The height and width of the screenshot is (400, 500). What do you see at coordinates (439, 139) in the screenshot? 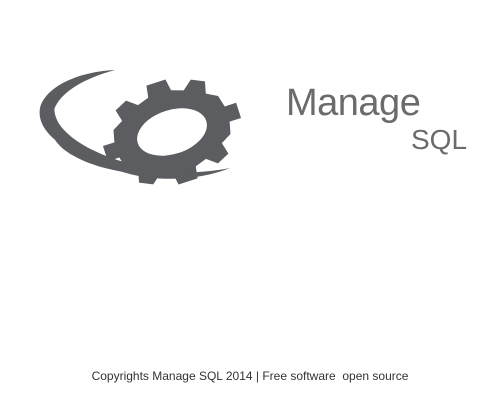
I see `app-title-sql: SQL` at bounding box center [439, 139].